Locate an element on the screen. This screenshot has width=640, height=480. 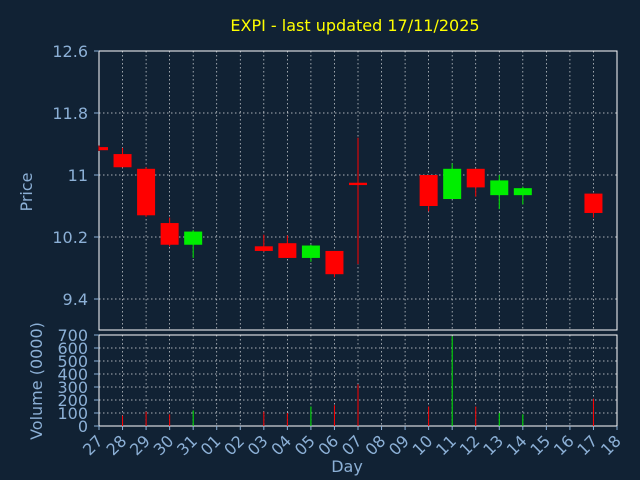
volume-ytick-label: 300 is located at coordinates (72, 387).